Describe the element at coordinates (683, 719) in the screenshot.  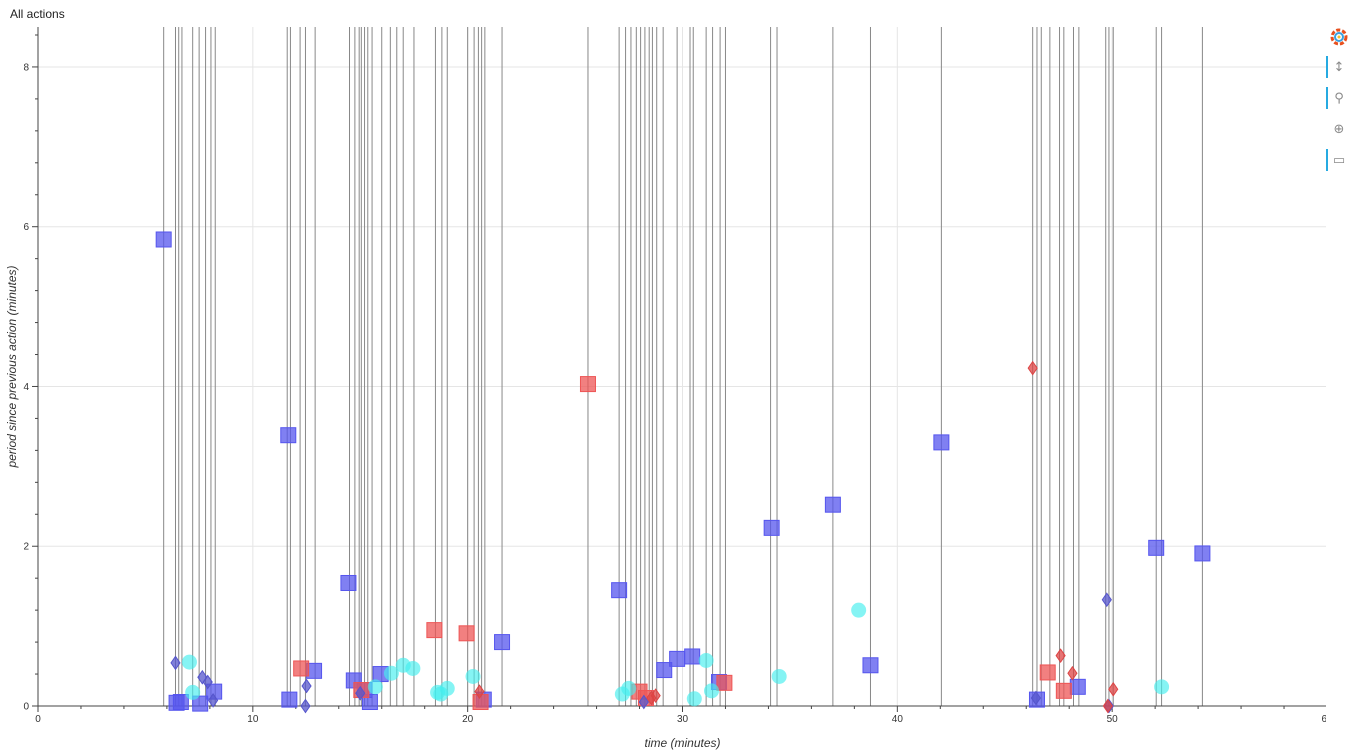
I see `x-tick-label: 30` at that location.